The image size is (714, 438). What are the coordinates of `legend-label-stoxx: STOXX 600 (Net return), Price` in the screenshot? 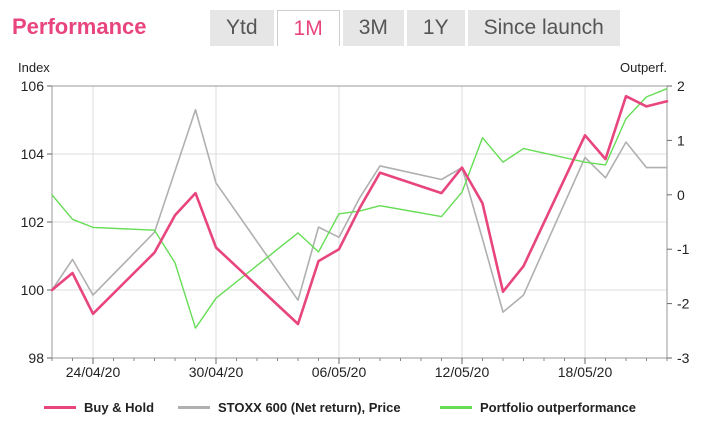 It's located at (309, 407).